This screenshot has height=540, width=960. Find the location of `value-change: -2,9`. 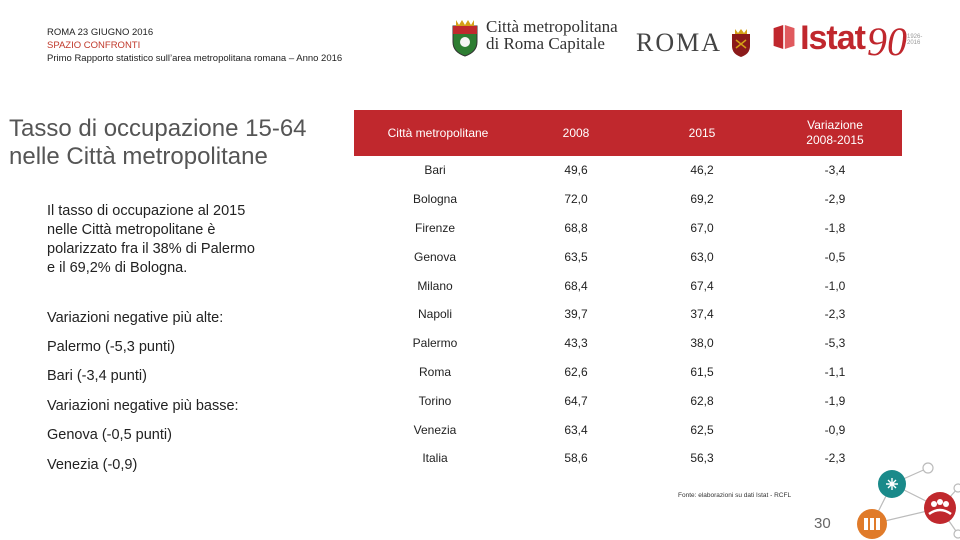

value-change: -2,9 is located at coordinates (835, 199).